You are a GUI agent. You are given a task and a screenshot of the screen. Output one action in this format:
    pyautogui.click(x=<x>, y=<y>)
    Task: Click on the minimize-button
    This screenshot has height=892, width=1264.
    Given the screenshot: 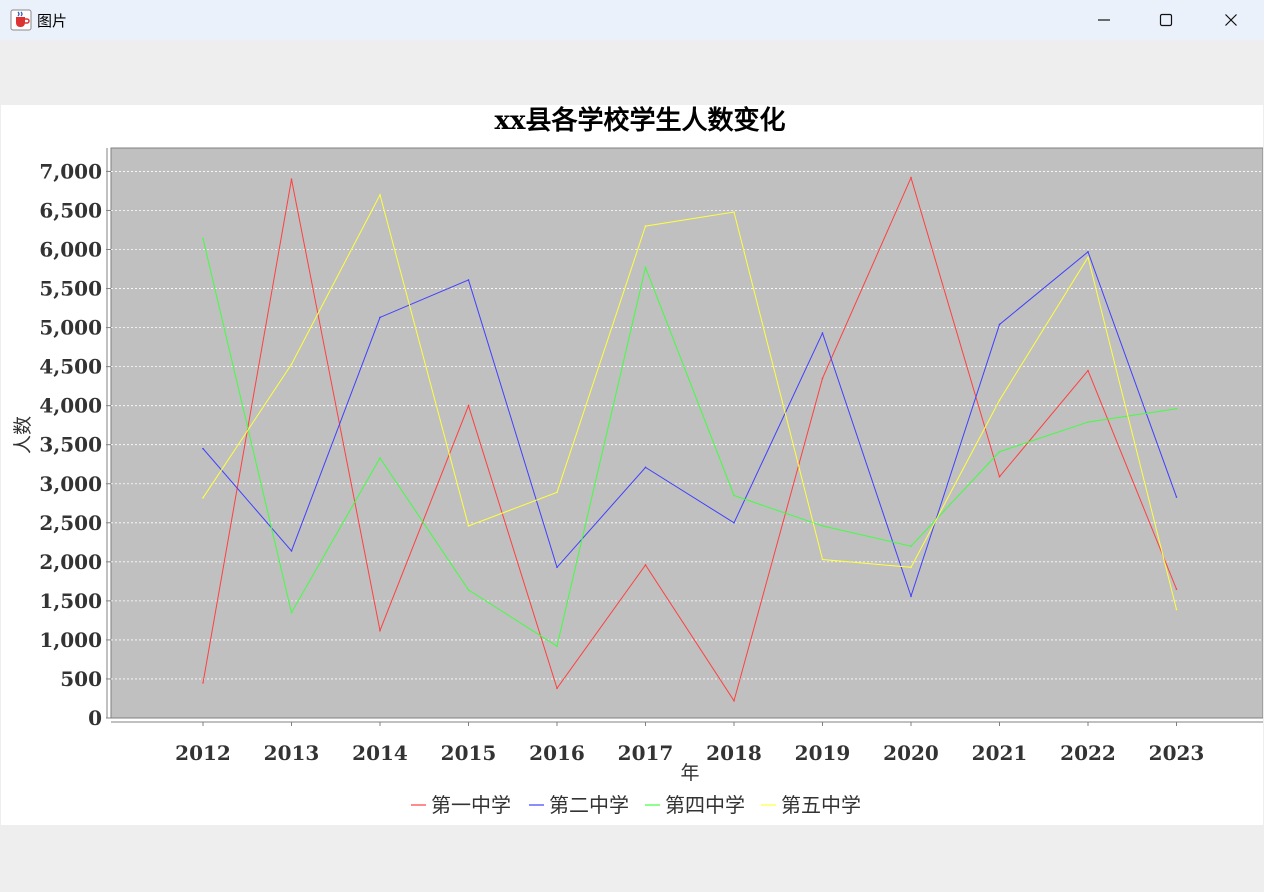 What is the action you would take?
    pyautogui.click(x=1104, y=20)
    